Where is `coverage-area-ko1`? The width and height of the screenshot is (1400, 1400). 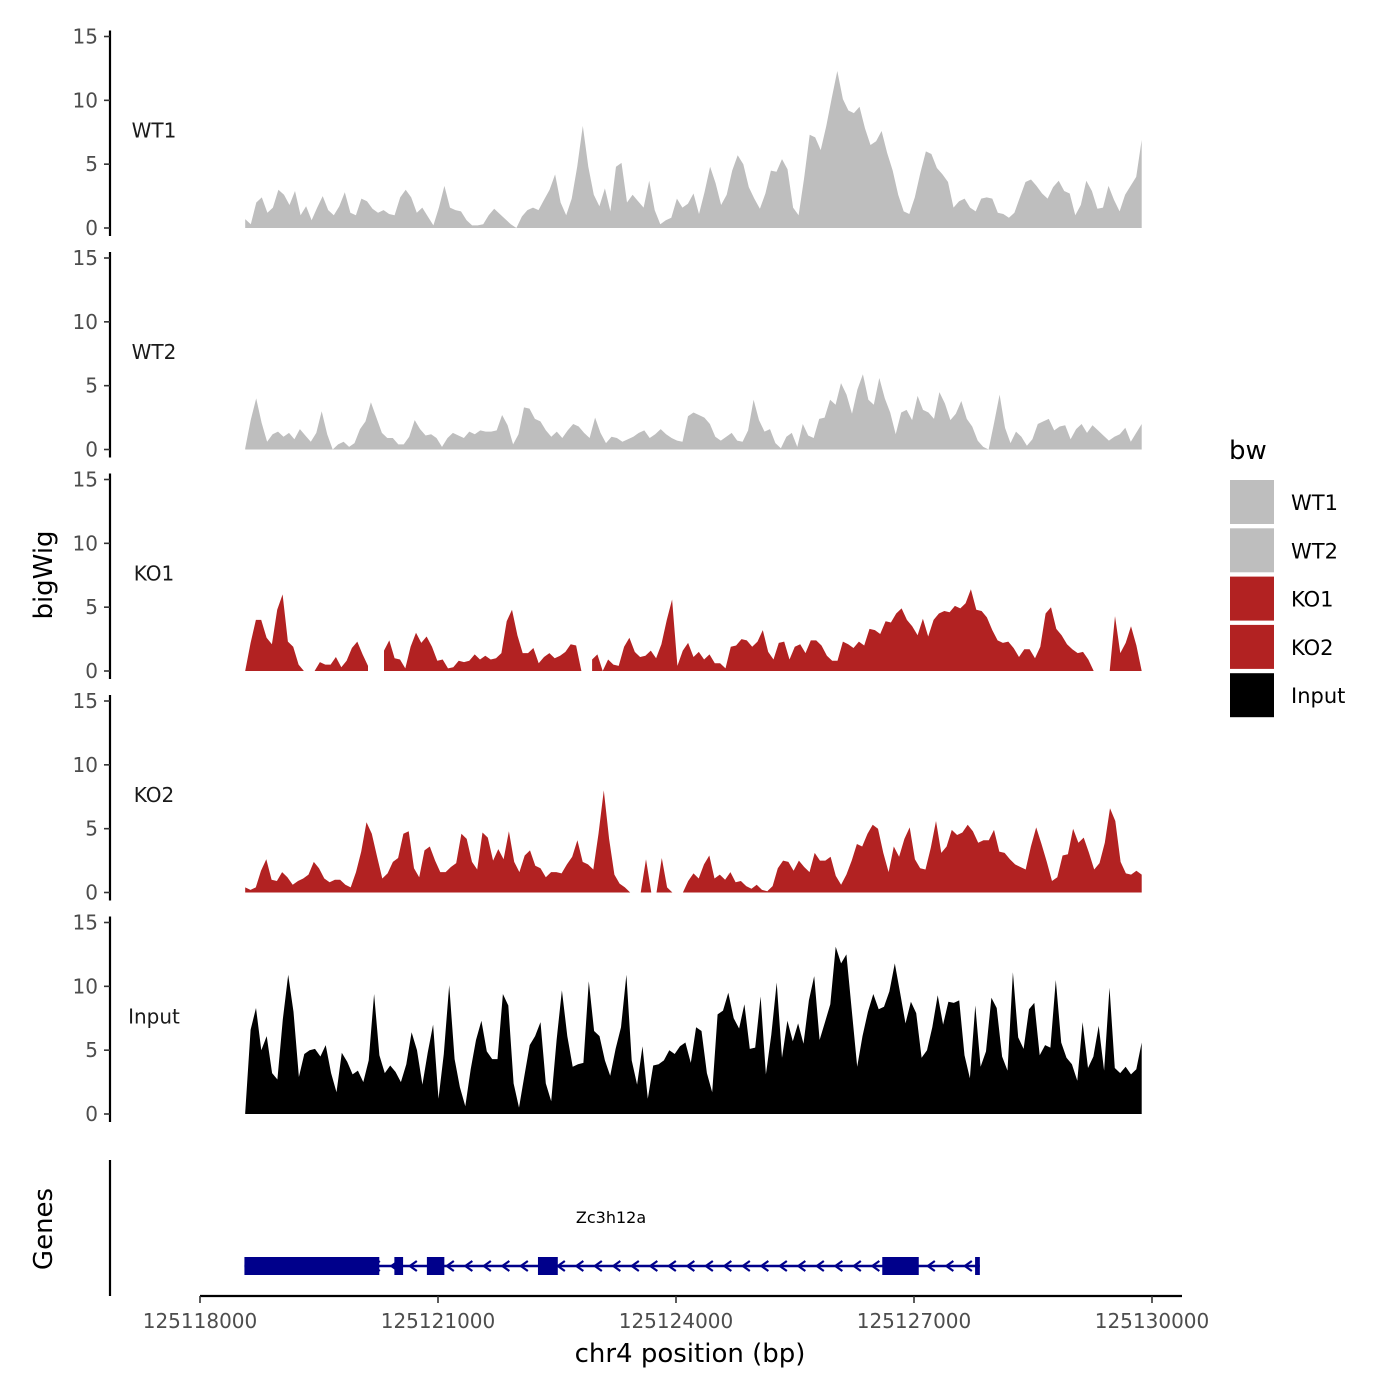
coverage-area-ko1 is located at coordinates (693, 630).